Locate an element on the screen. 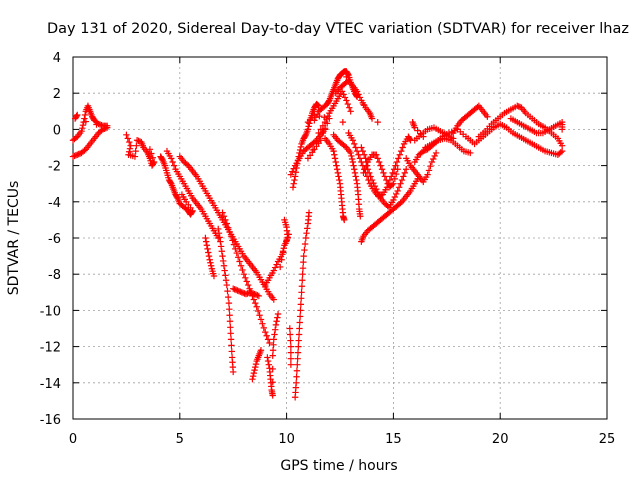 This screenshot has height=480, width=640. series-sat-a is located at coordinates (90, 123).